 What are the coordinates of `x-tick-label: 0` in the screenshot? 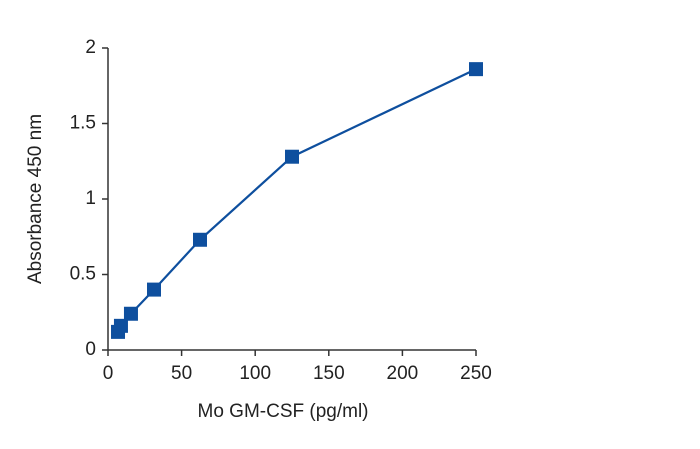 It's located at (108, 373).